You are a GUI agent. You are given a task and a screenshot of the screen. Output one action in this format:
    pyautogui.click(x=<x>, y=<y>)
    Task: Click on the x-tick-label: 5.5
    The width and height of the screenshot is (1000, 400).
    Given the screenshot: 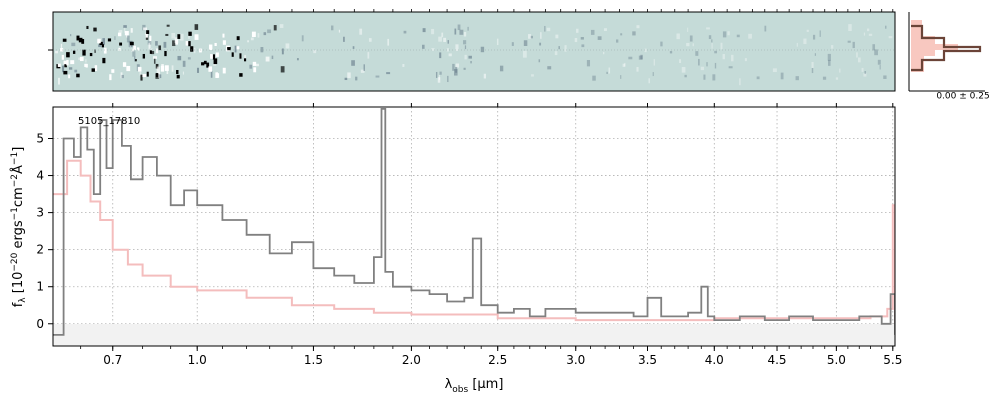 What is the action you would take?
    pyautogui.click(x=892, y=360)
    